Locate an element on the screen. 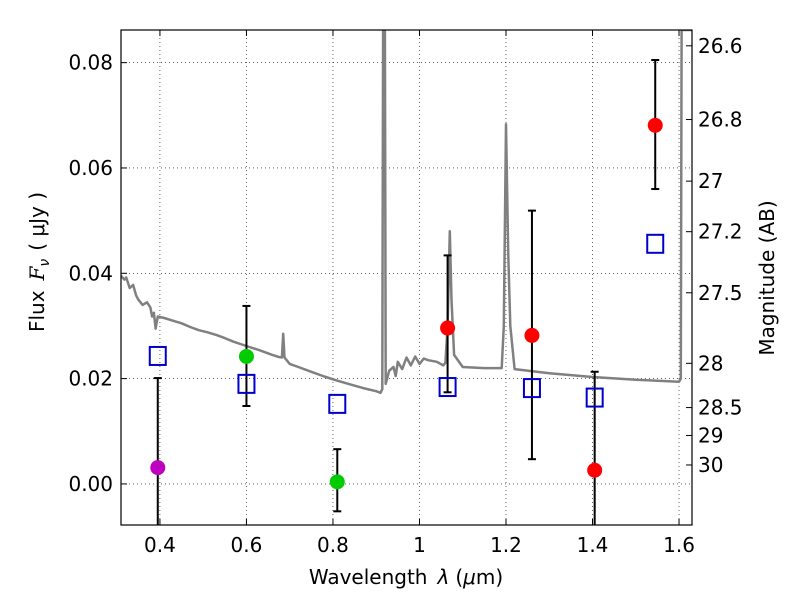 This screenshot has height=600, width=800. x-axis-label: Wavelength λ (μm) is located at coordinates (406, 577).